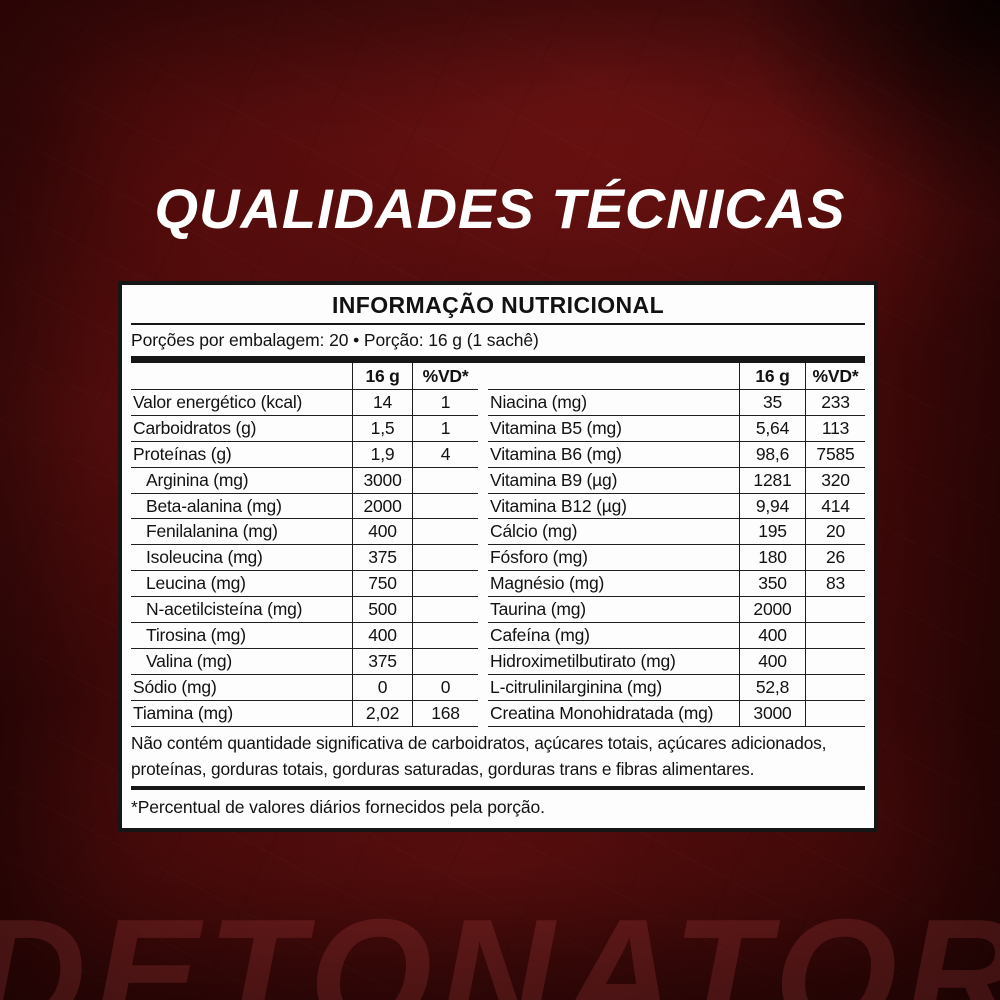  Describe the element at coordinates (576, 686) in the screenshot. I see `row-label: L-citrulinilarginina (mg)` at that location.